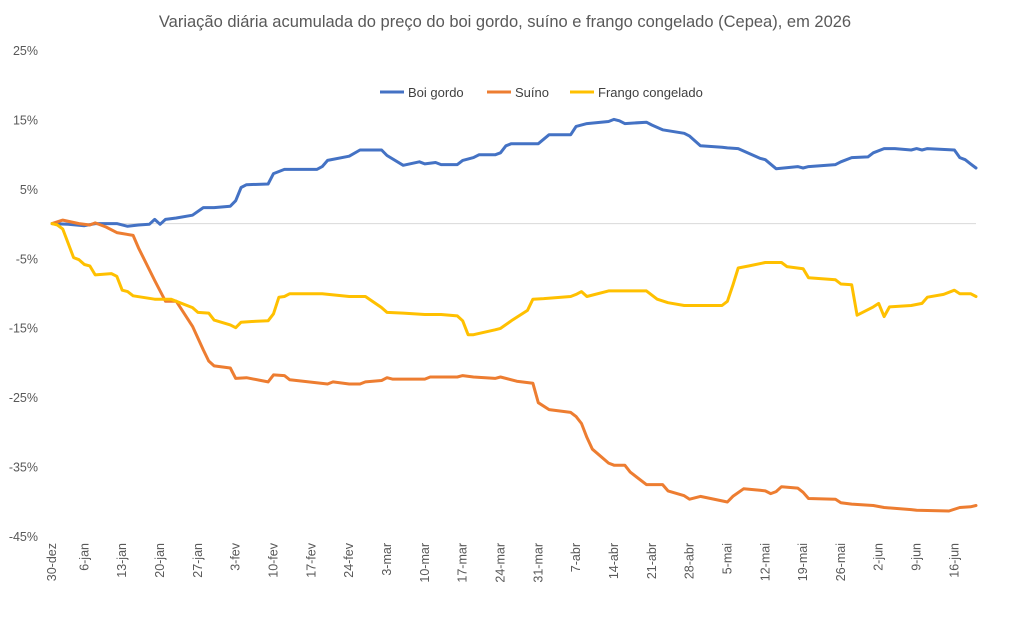 The height and width of the screenshot is (634, 1011). I want to click on x-tick-label: 17-mar, so click(463, 563).